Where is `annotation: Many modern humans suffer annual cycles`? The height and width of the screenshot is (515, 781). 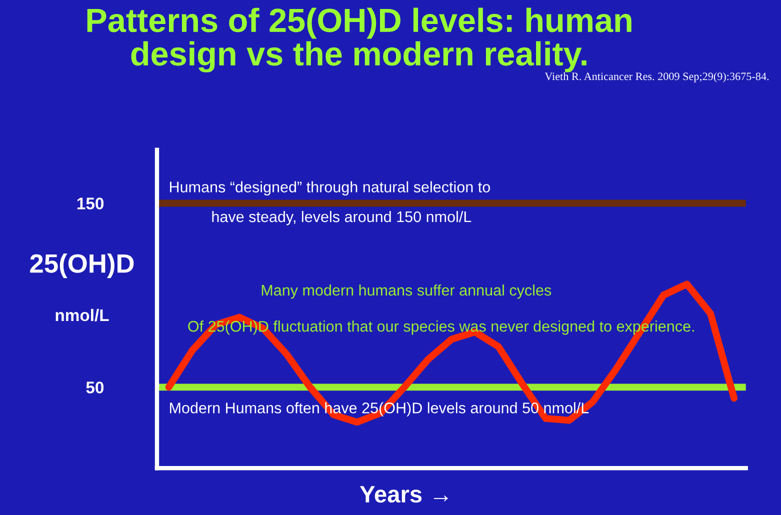 annotation: Many modern humans suffer annual cycles is located at coordinates (407, 291).